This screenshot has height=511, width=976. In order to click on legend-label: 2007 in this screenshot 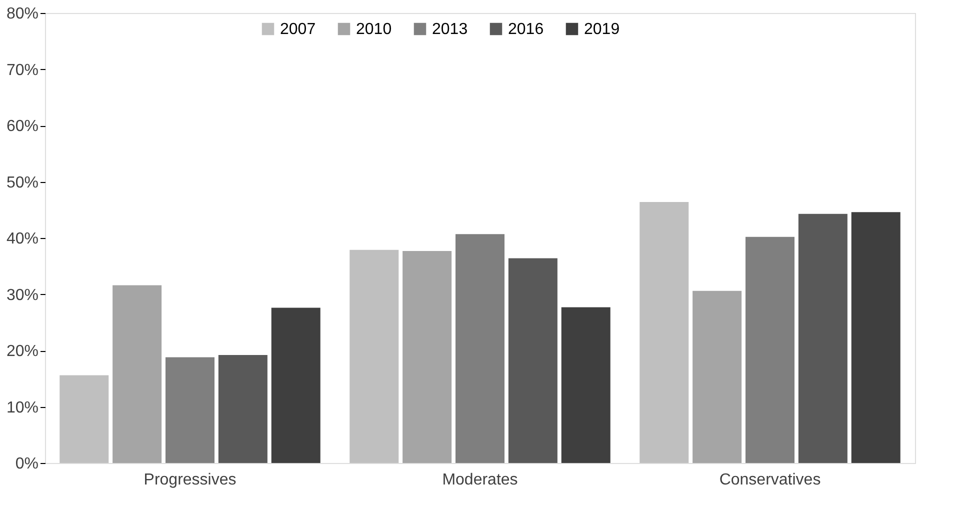, I will do `click(298, 29)`.